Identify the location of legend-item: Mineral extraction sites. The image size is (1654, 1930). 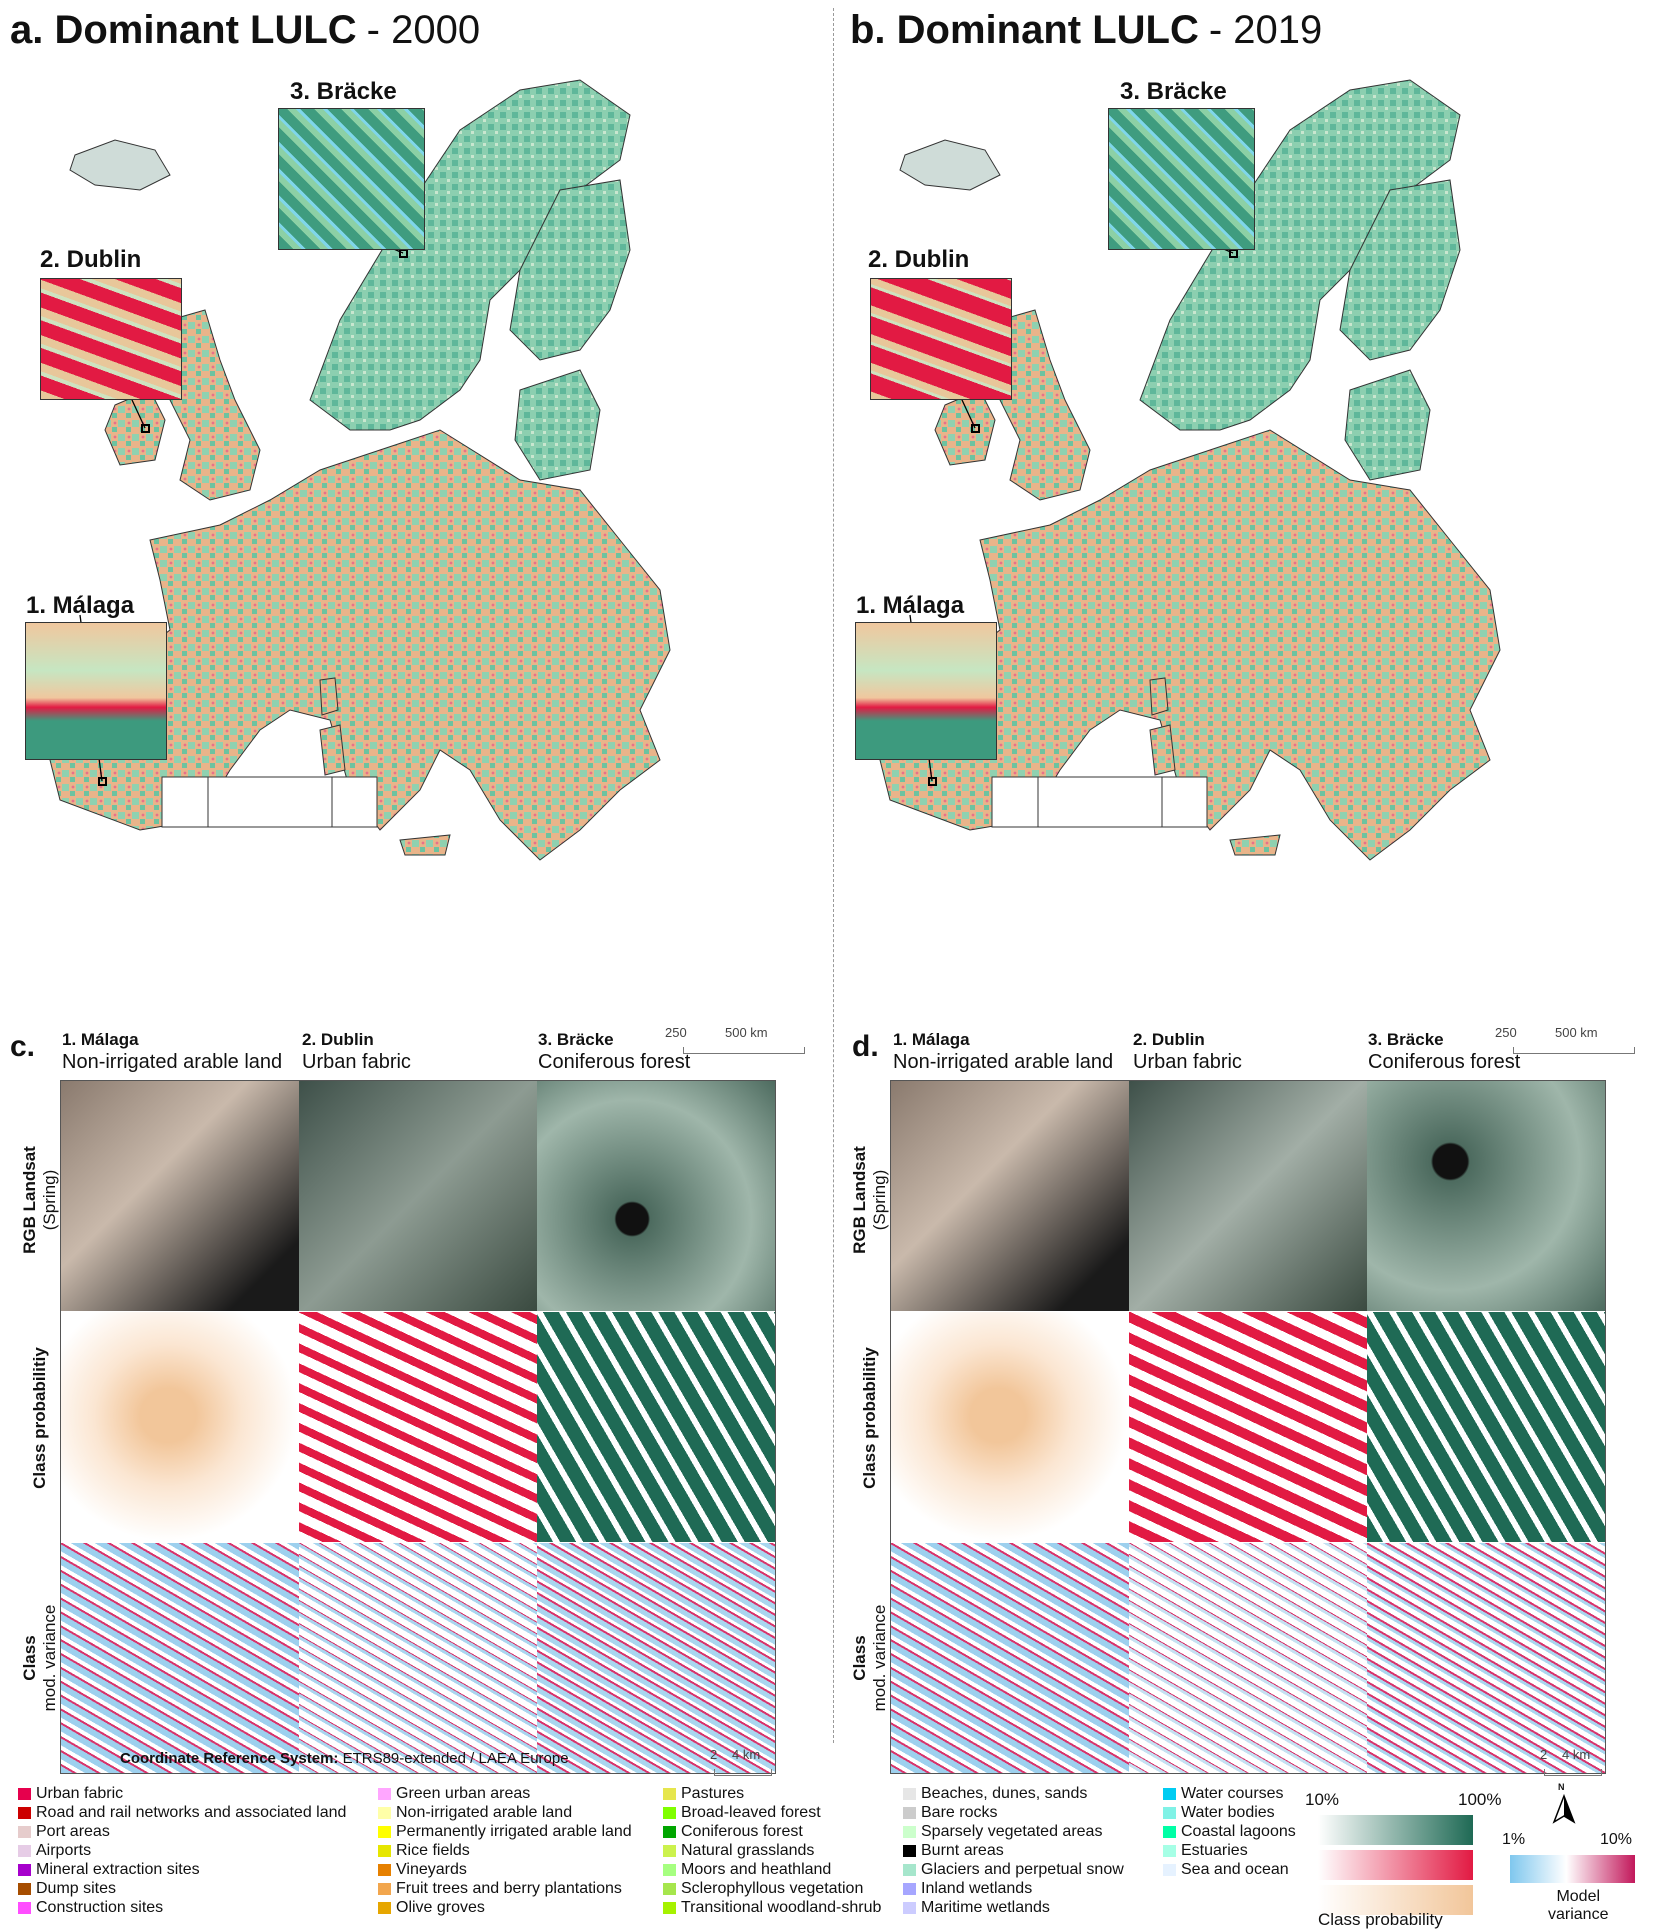
(109, 1870).